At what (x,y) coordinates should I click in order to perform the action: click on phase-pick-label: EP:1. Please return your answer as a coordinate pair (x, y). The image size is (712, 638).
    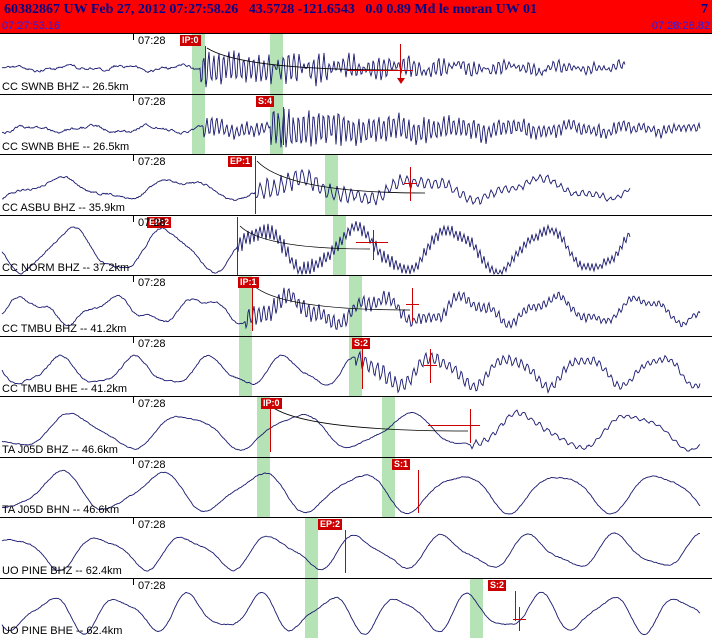
    Looking at the image, I should click on (240, 161).